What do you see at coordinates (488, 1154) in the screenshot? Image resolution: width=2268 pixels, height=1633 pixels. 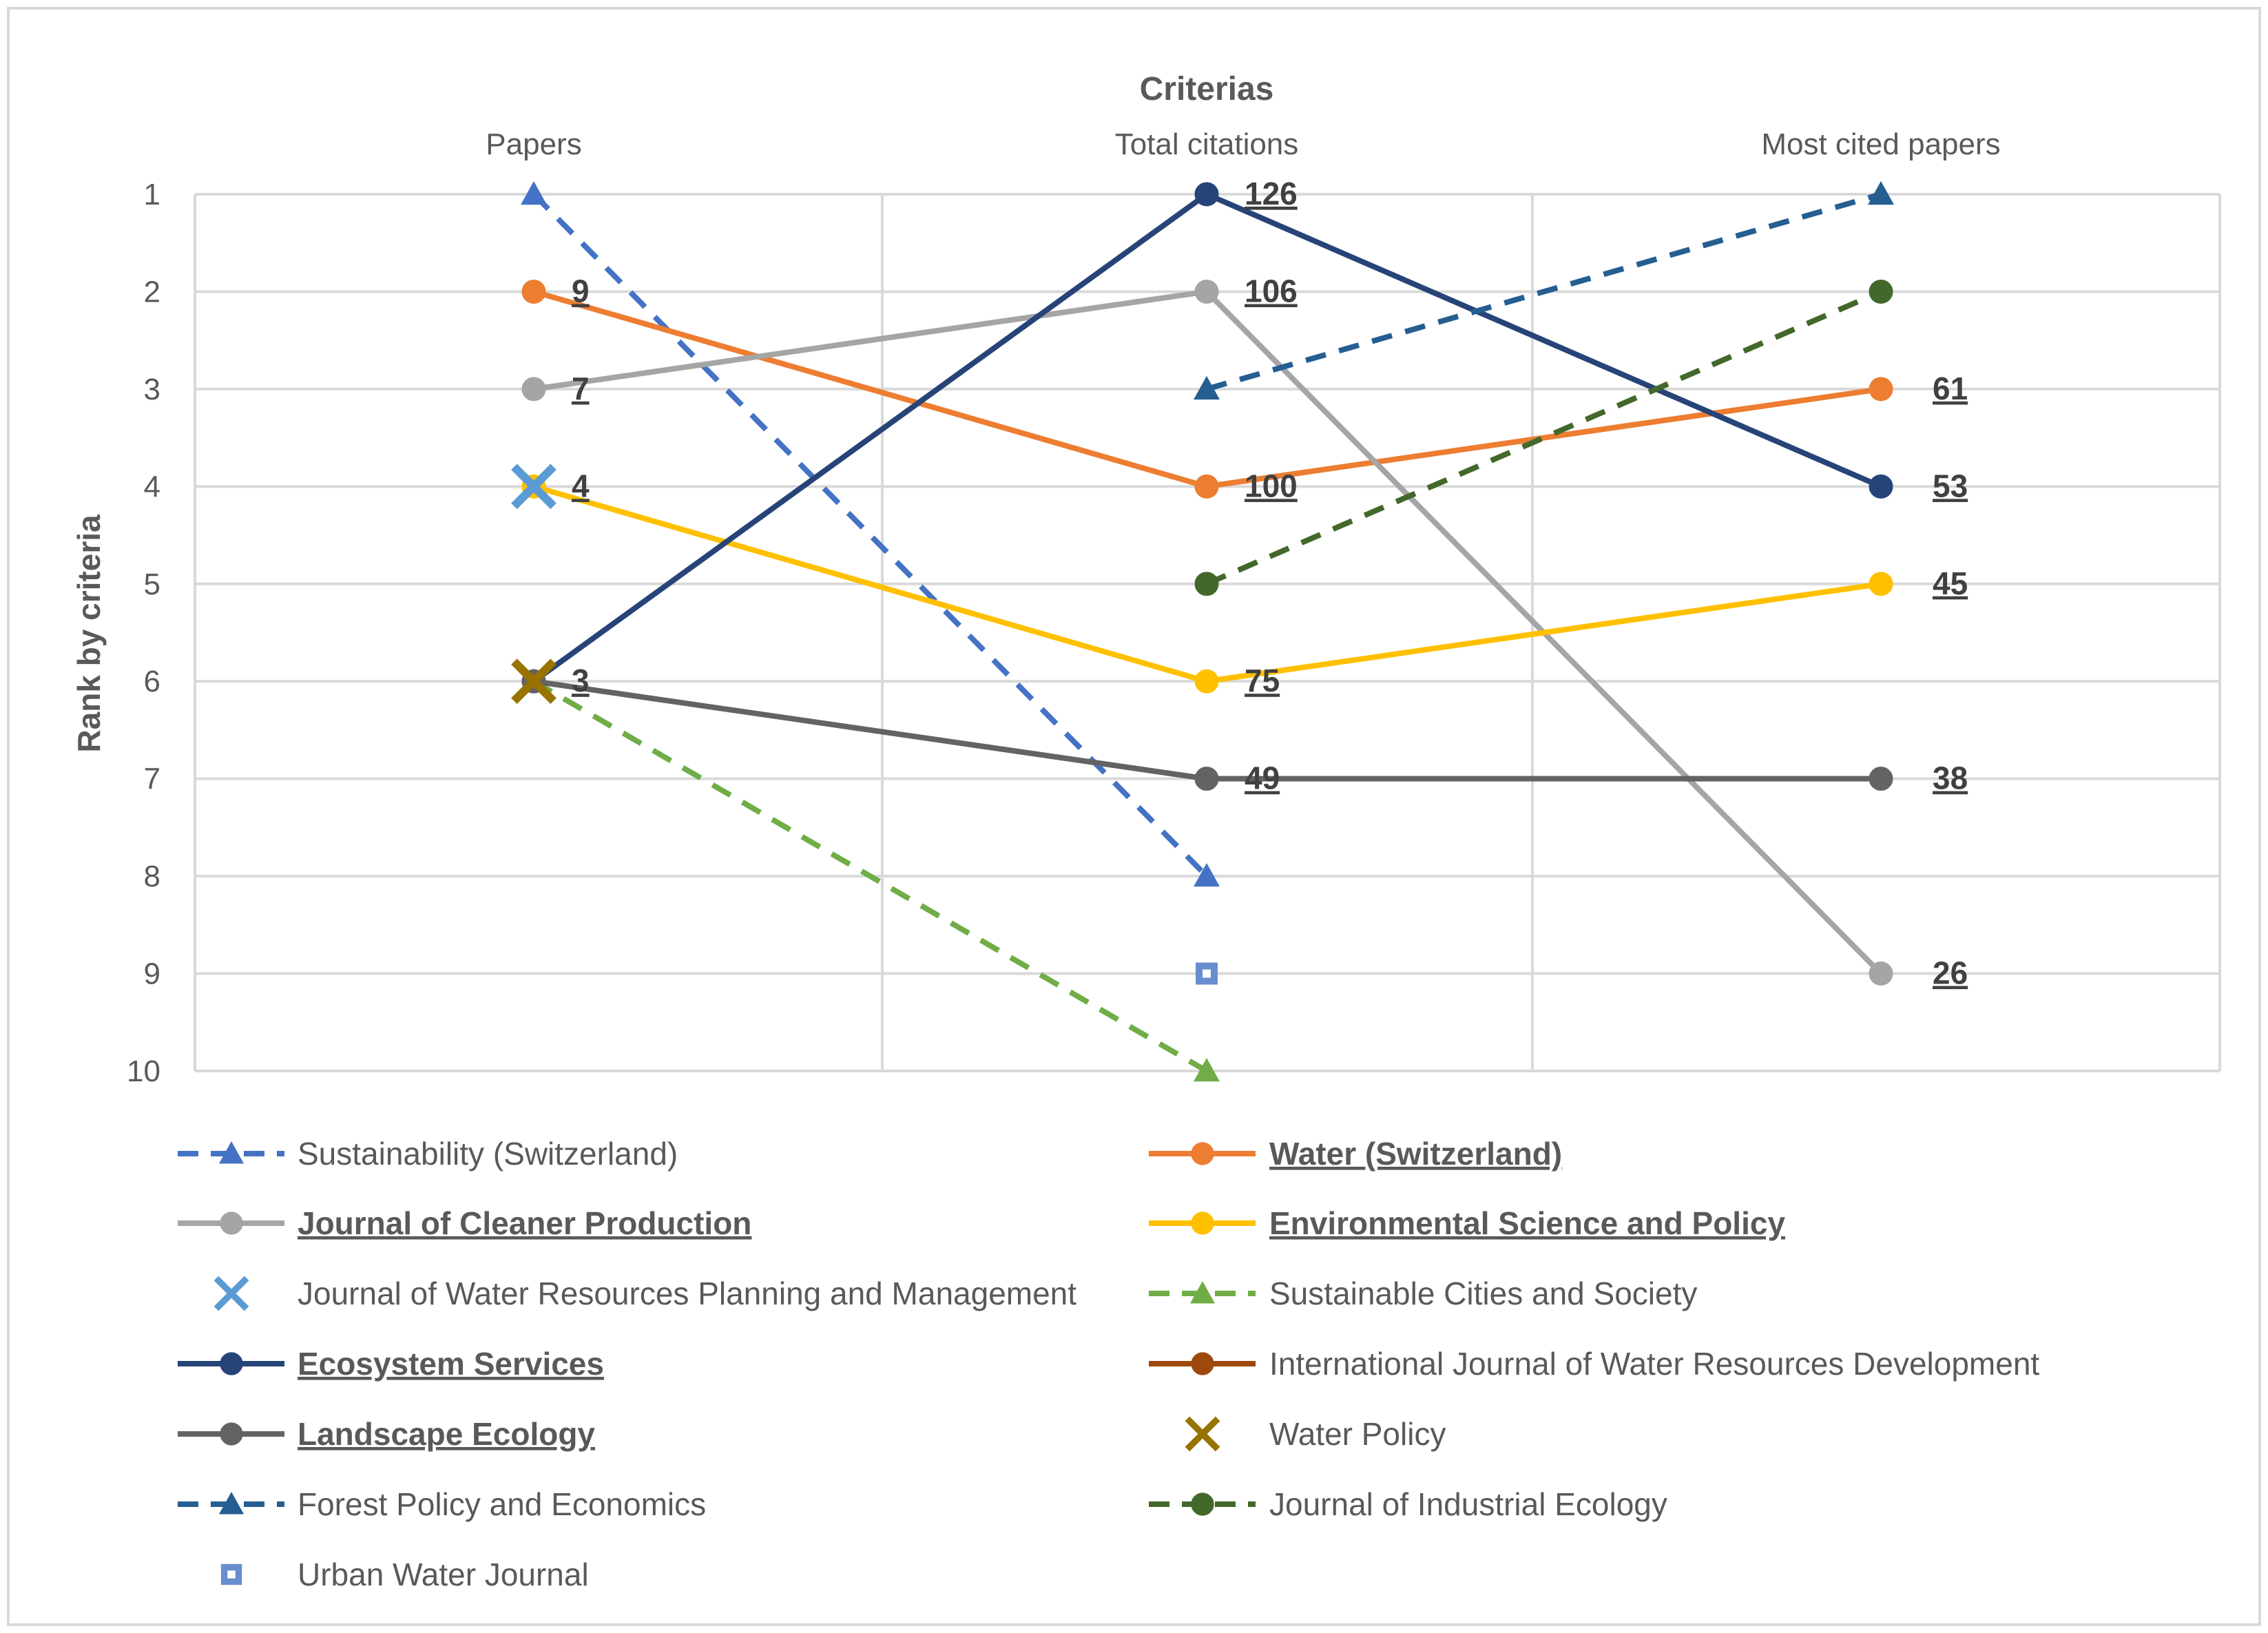 I see `legend-label: Sustainability (Switzerland)` at bounding box center [488, 1154].